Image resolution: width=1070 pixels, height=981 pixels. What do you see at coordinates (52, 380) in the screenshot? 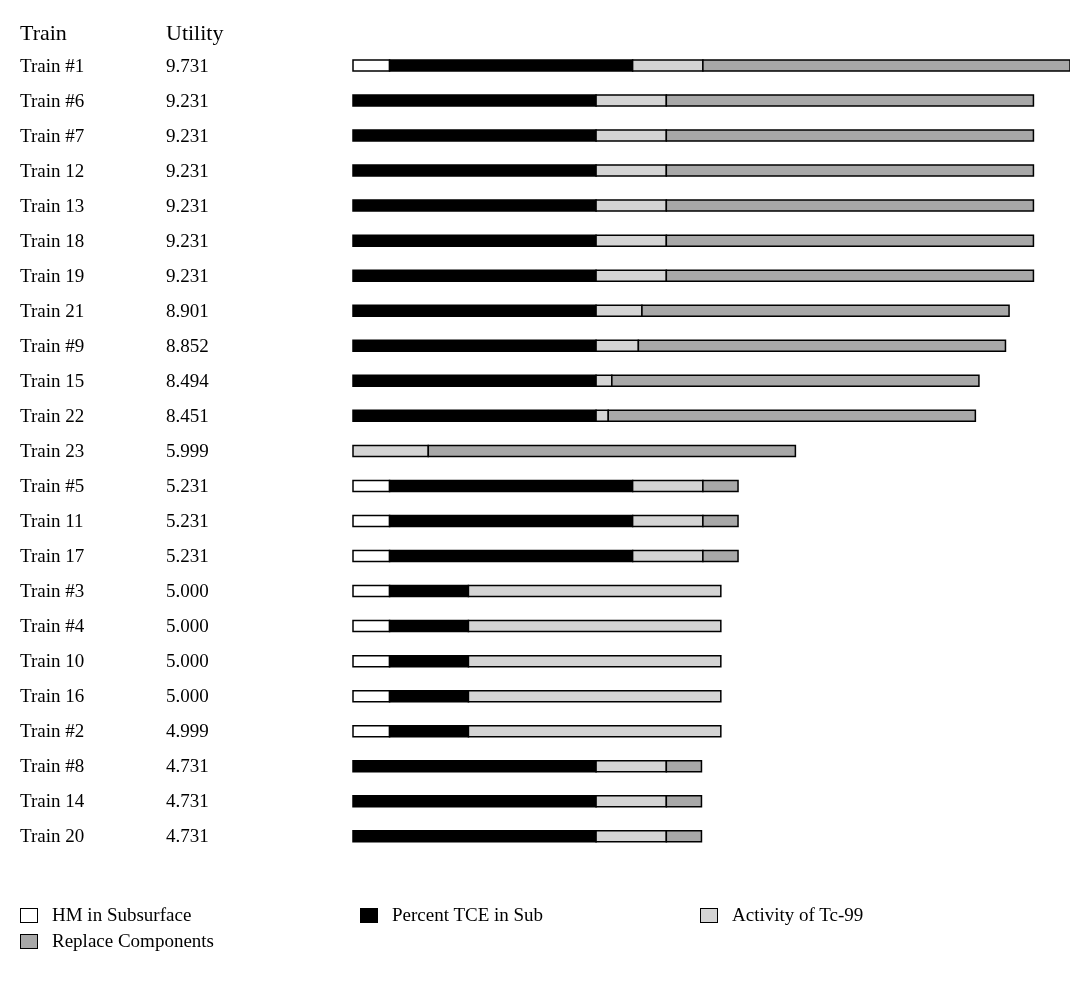
I see `y-tick-label: Train 15` at bounding box center [52, 380].